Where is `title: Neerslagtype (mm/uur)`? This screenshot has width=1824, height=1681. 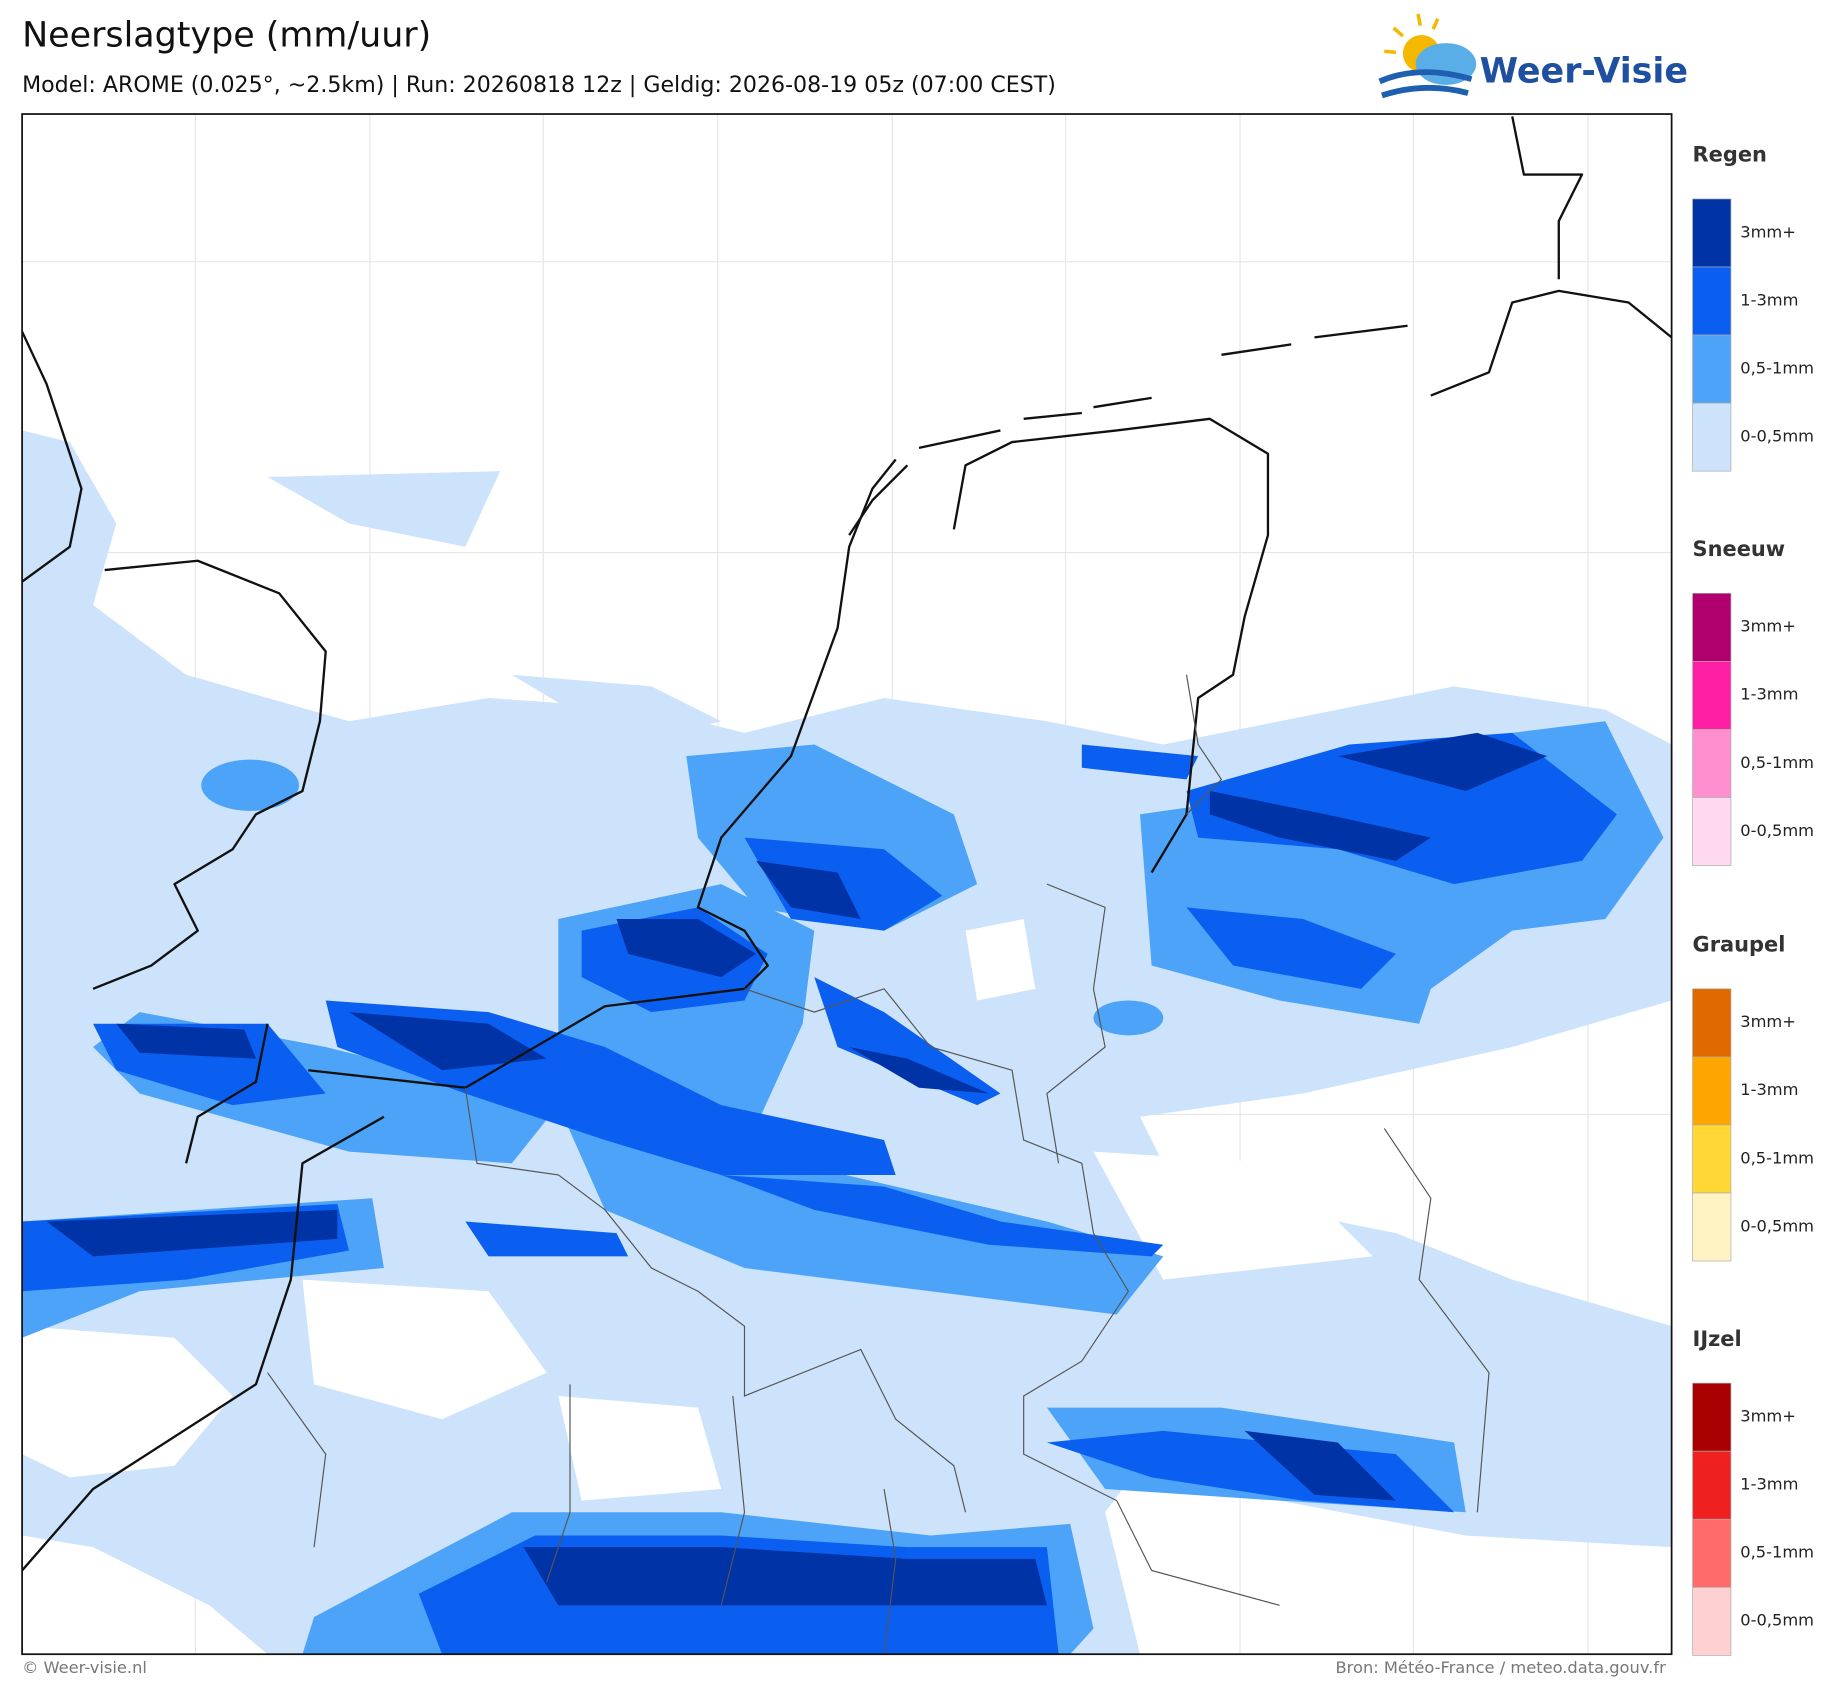
title: Neerslagtype (mm/uur) is located at coordinates (226, 36).